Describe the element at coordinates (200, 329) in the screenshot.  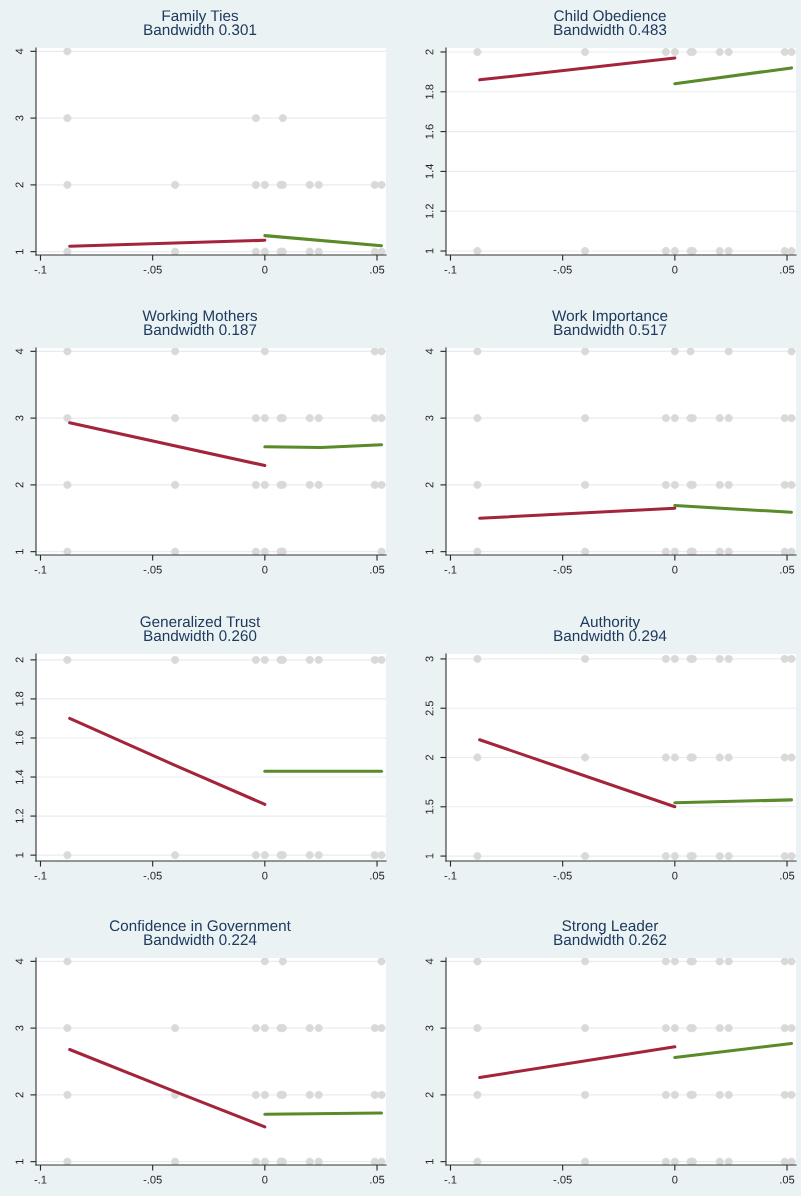
I see `chart-subtitle: Bandwidth 0.187` at that location.